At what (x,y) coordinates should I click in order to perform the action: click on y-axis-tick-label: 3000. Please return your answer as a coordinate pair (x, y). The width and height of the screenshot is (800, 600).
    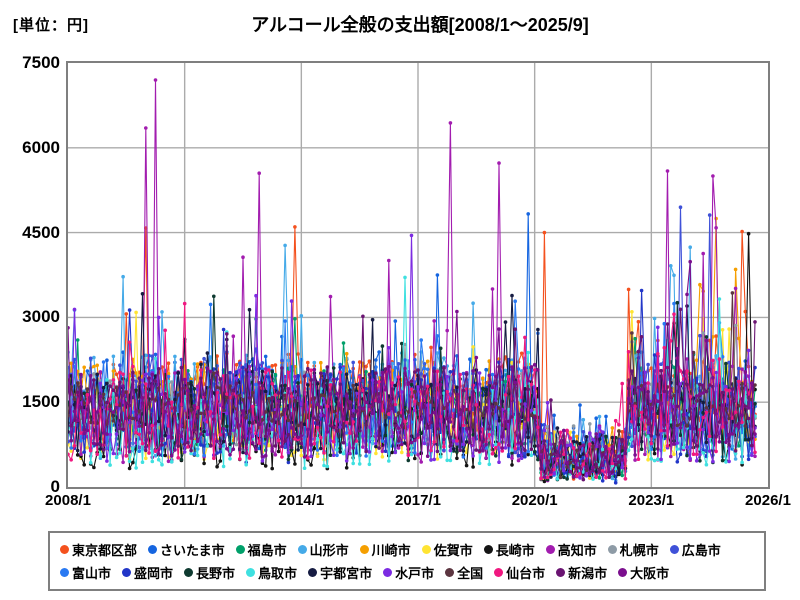
    Looking at the image, I should click on (41, 317).